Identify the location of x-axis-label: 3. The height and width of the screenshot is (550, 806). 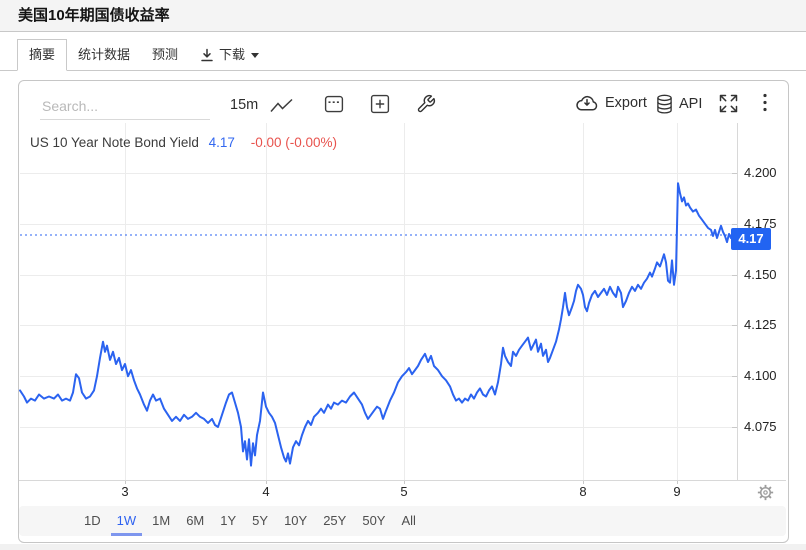
(125, 491).